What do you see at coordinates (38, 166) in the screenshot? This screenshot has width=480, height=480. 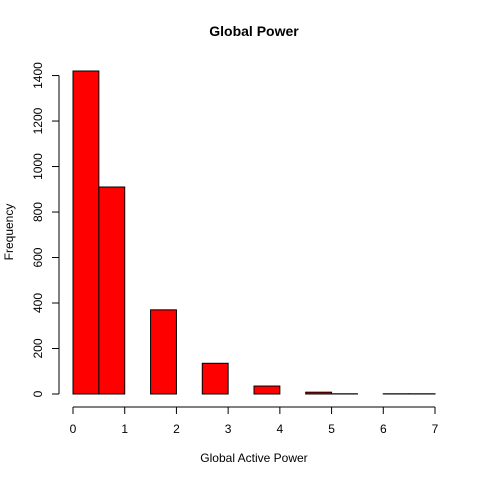 I see `y-tick-label-5: 1000` at bounding box center [38, 166].